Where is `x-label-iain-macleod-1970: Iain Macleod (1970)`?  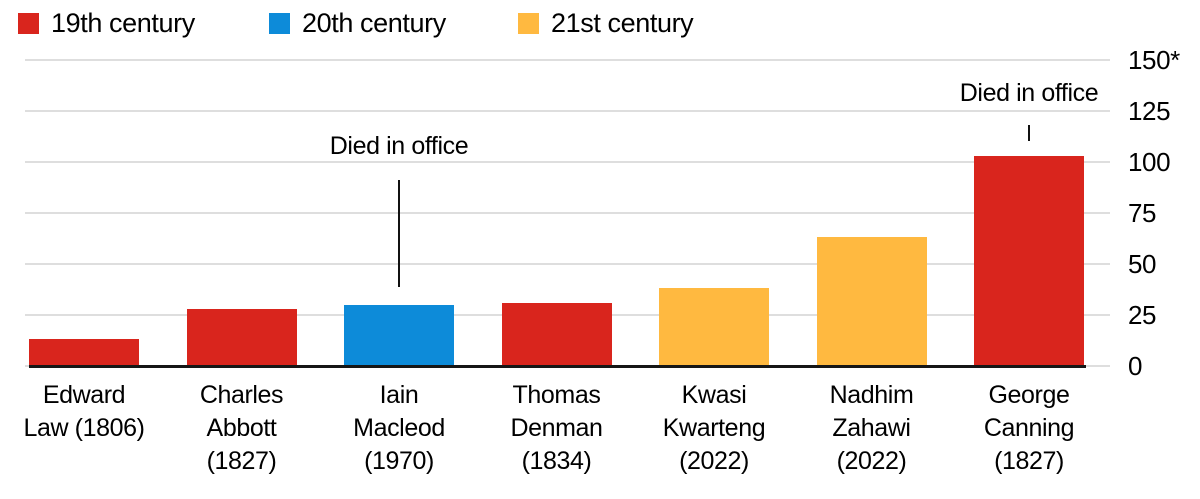
x-label-iain-macleod-1970: Iain Macleod (1970) is located at coordinates (399, 428).